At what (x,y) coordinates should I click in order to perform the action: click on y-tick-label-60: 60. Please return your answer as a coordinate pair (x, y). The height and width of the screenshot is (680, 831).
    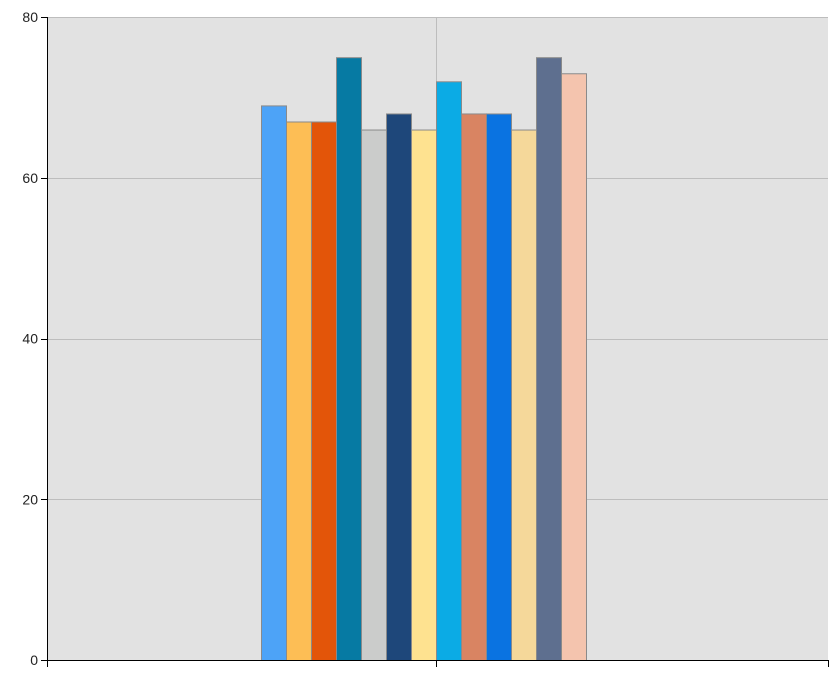
    Looking at the image, I should click on (30, 178).